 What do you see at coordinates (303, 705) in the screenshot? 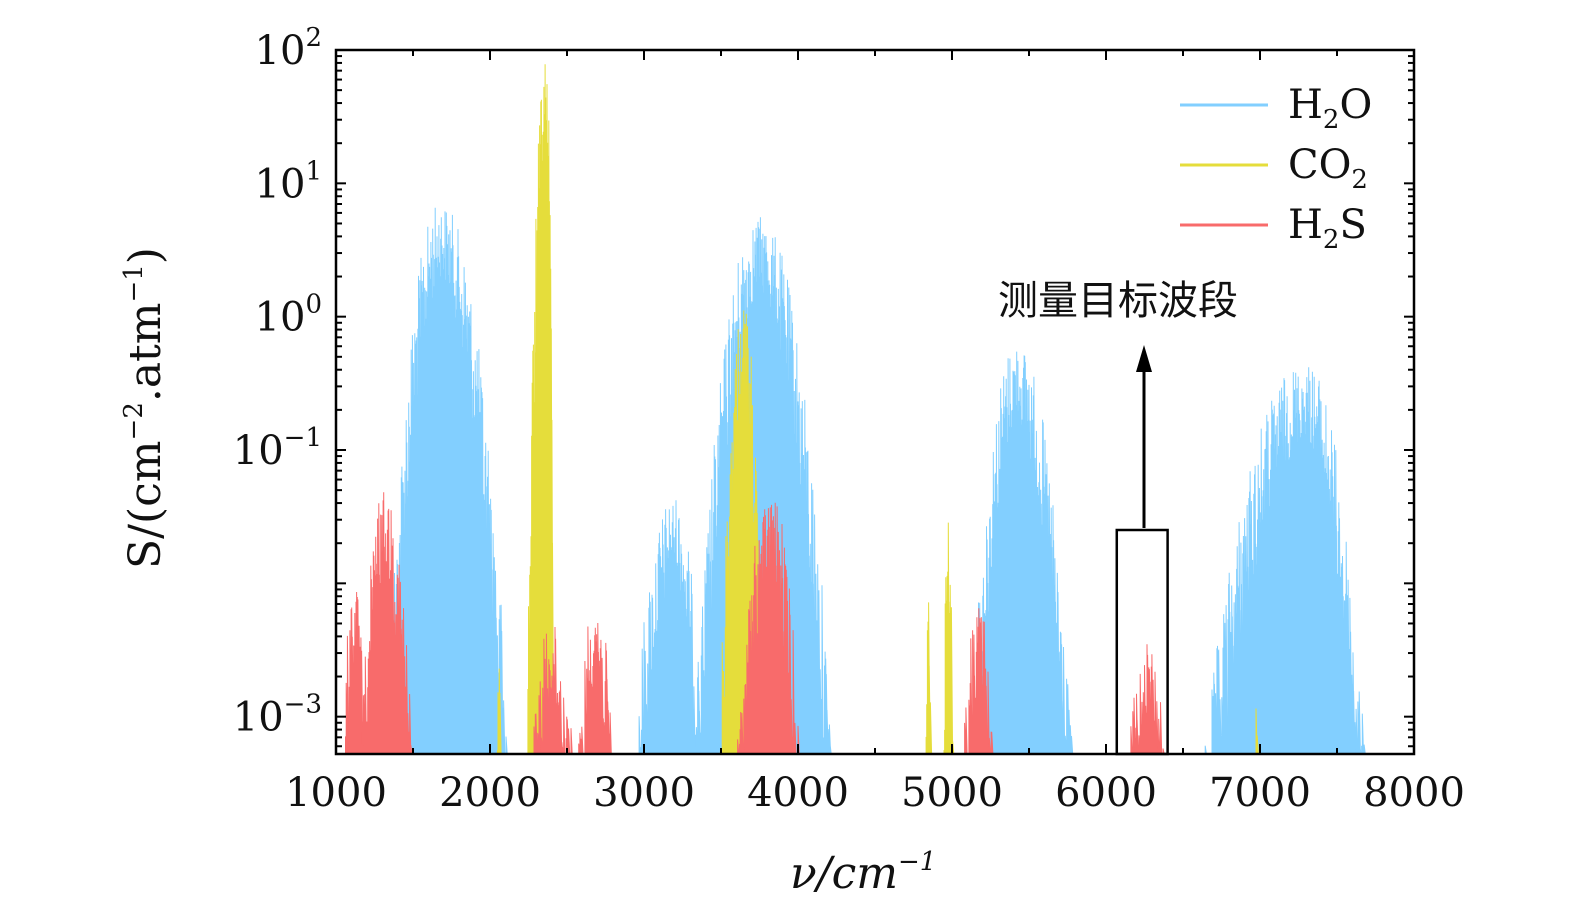
I see `y-tick-exponent: −3` at bounding box center [303, 705].